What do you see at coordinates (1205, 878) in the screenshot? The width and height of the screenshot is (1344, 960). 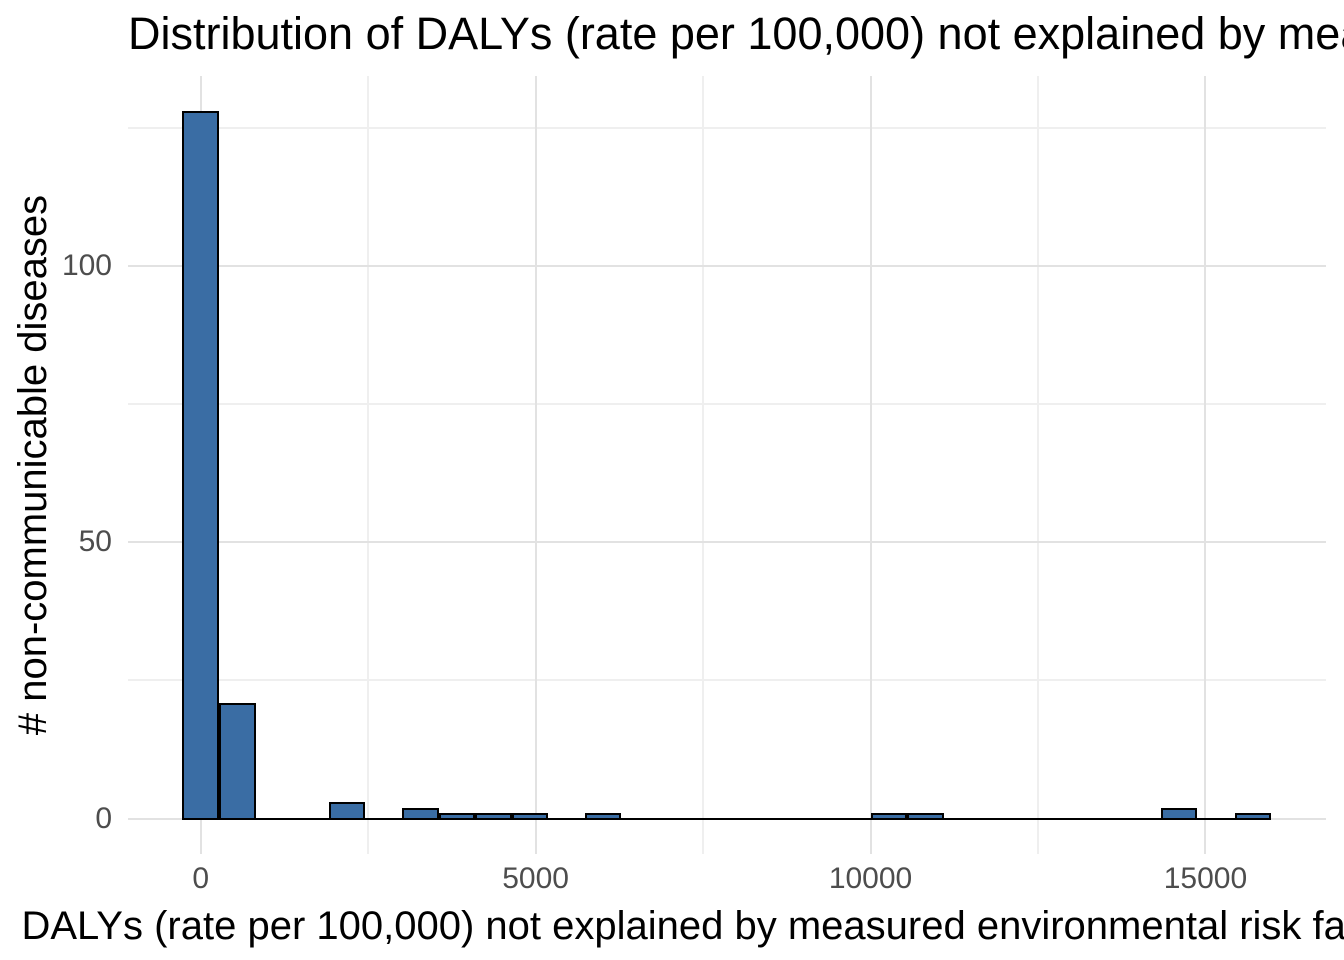 I see `x-tick-label: 15000` at bounding box center [1205, 878].